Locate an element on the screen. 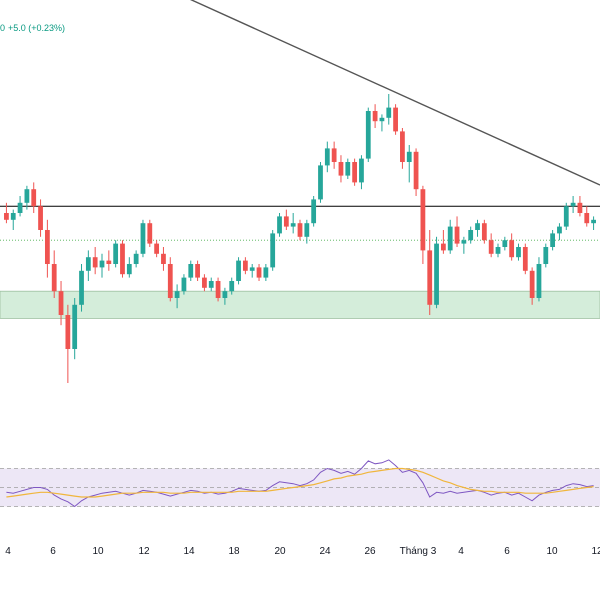 This screenshot has width=600, height=600. rsi-line is located at coordinates (300, 483).